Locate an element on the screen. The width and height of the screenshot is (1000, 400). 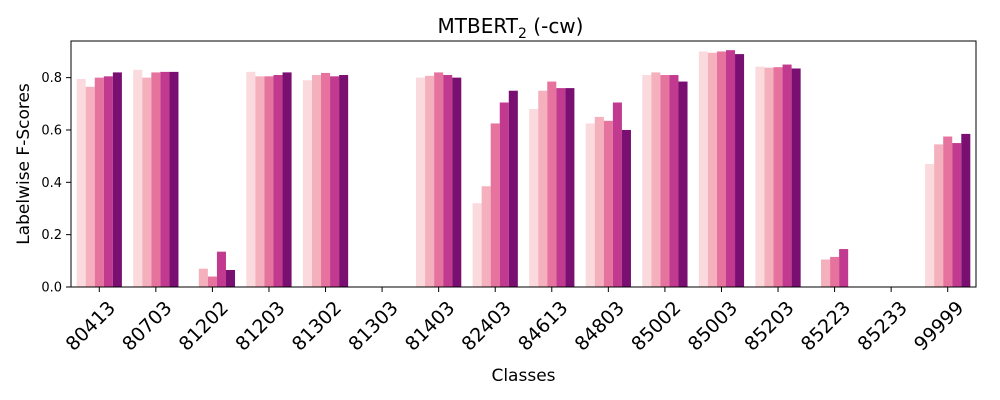
bar-85002-s4 is located at coordinates (674, 181).